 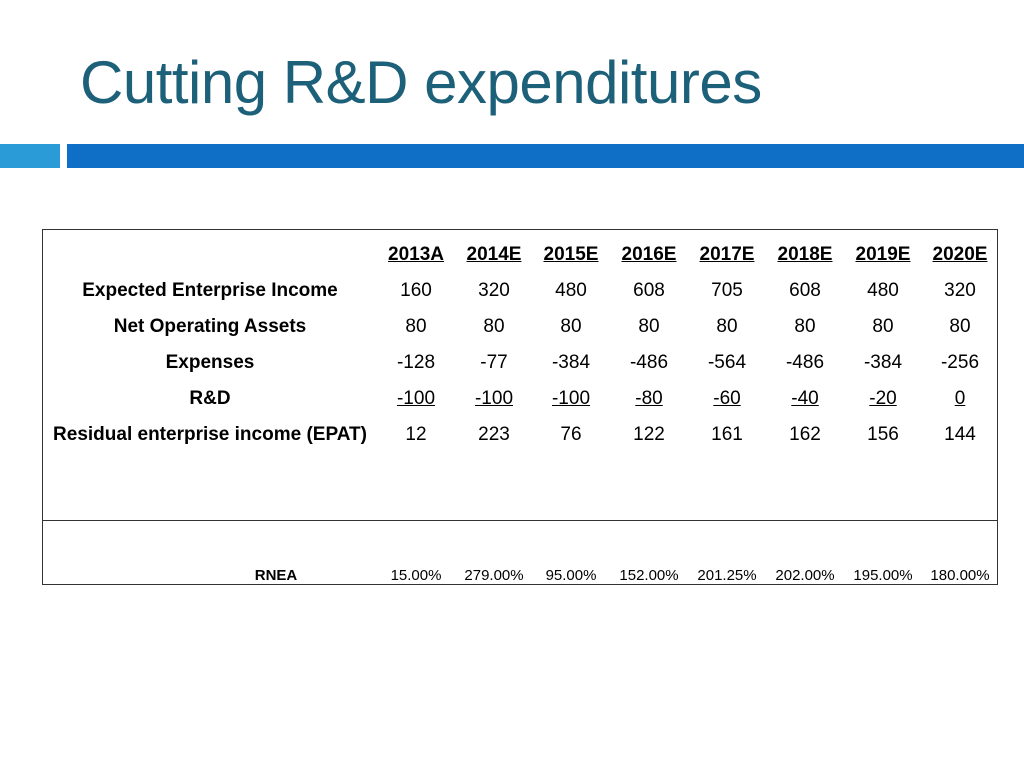 What do you see at coordinates (210, 326) in the screenshot?
I see `row-label: Net Operating Assets` at bounding box center [210, 326].